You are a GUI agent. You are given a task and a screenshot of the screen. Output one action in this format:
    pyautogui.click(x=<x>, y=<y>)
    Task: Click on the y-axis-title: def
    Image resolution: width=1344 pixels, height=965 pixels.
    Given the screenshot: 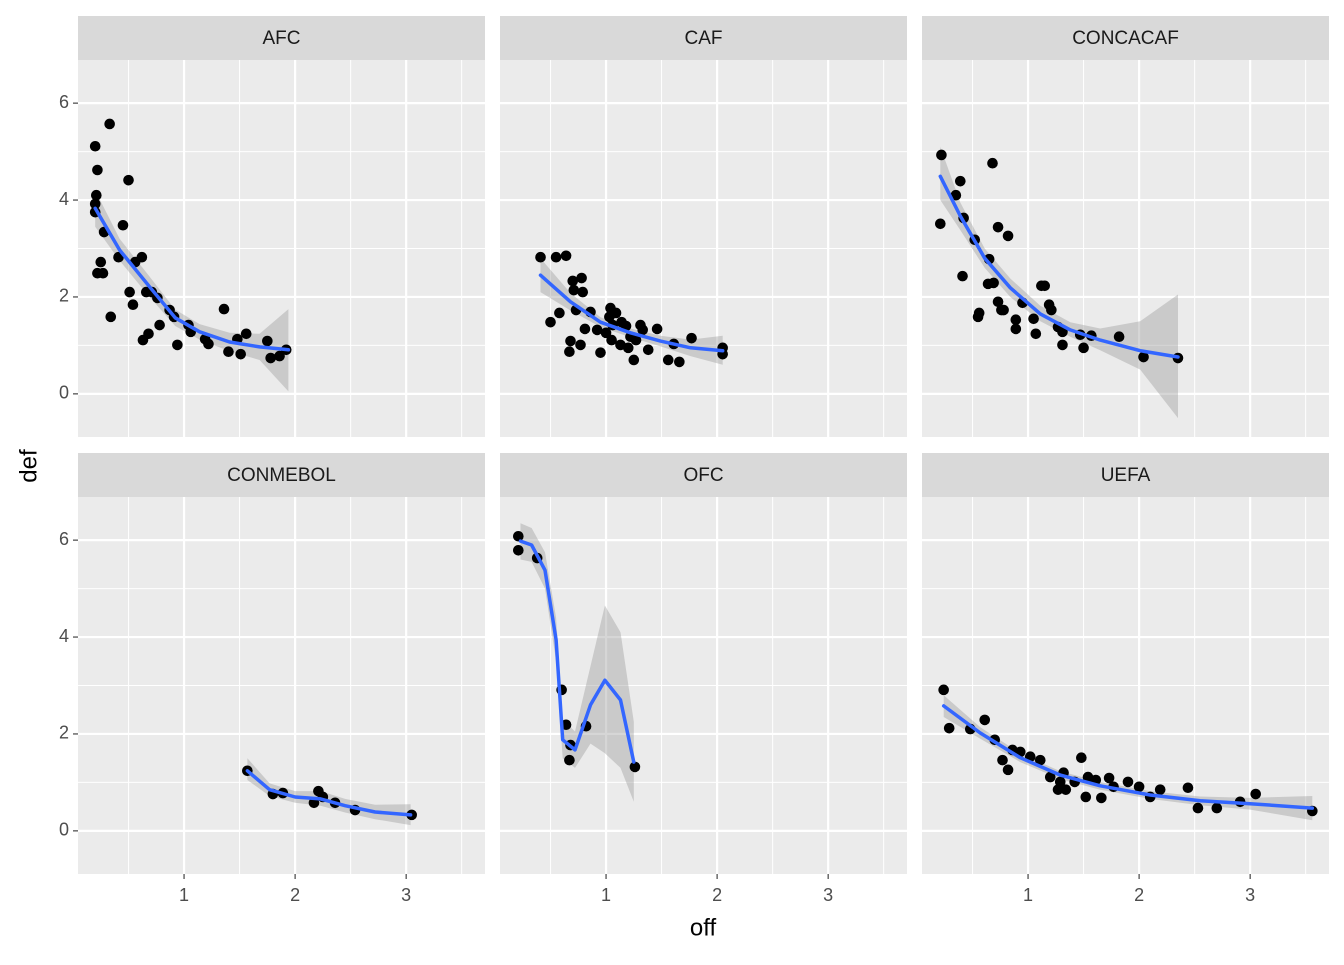 What is the action you would take?
    pyautogui.click(x=28, y=466)
    